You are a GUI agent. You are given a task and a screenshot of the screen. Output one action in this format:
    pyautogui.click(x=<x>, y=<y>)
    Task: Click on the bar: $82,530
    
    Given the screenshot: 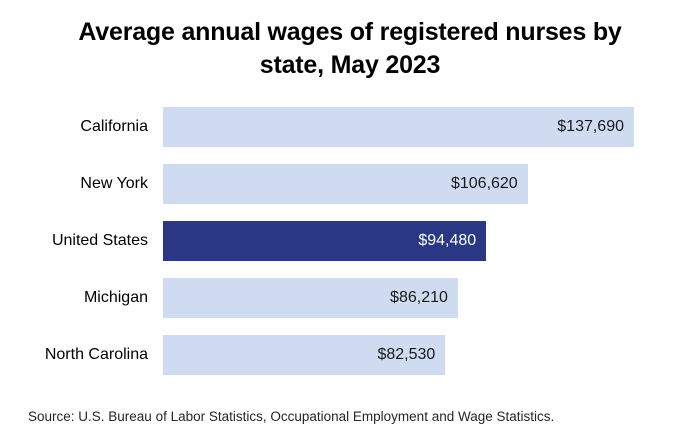 What is the action you would take?
    pyautogui.click(x=304, y=355)
    